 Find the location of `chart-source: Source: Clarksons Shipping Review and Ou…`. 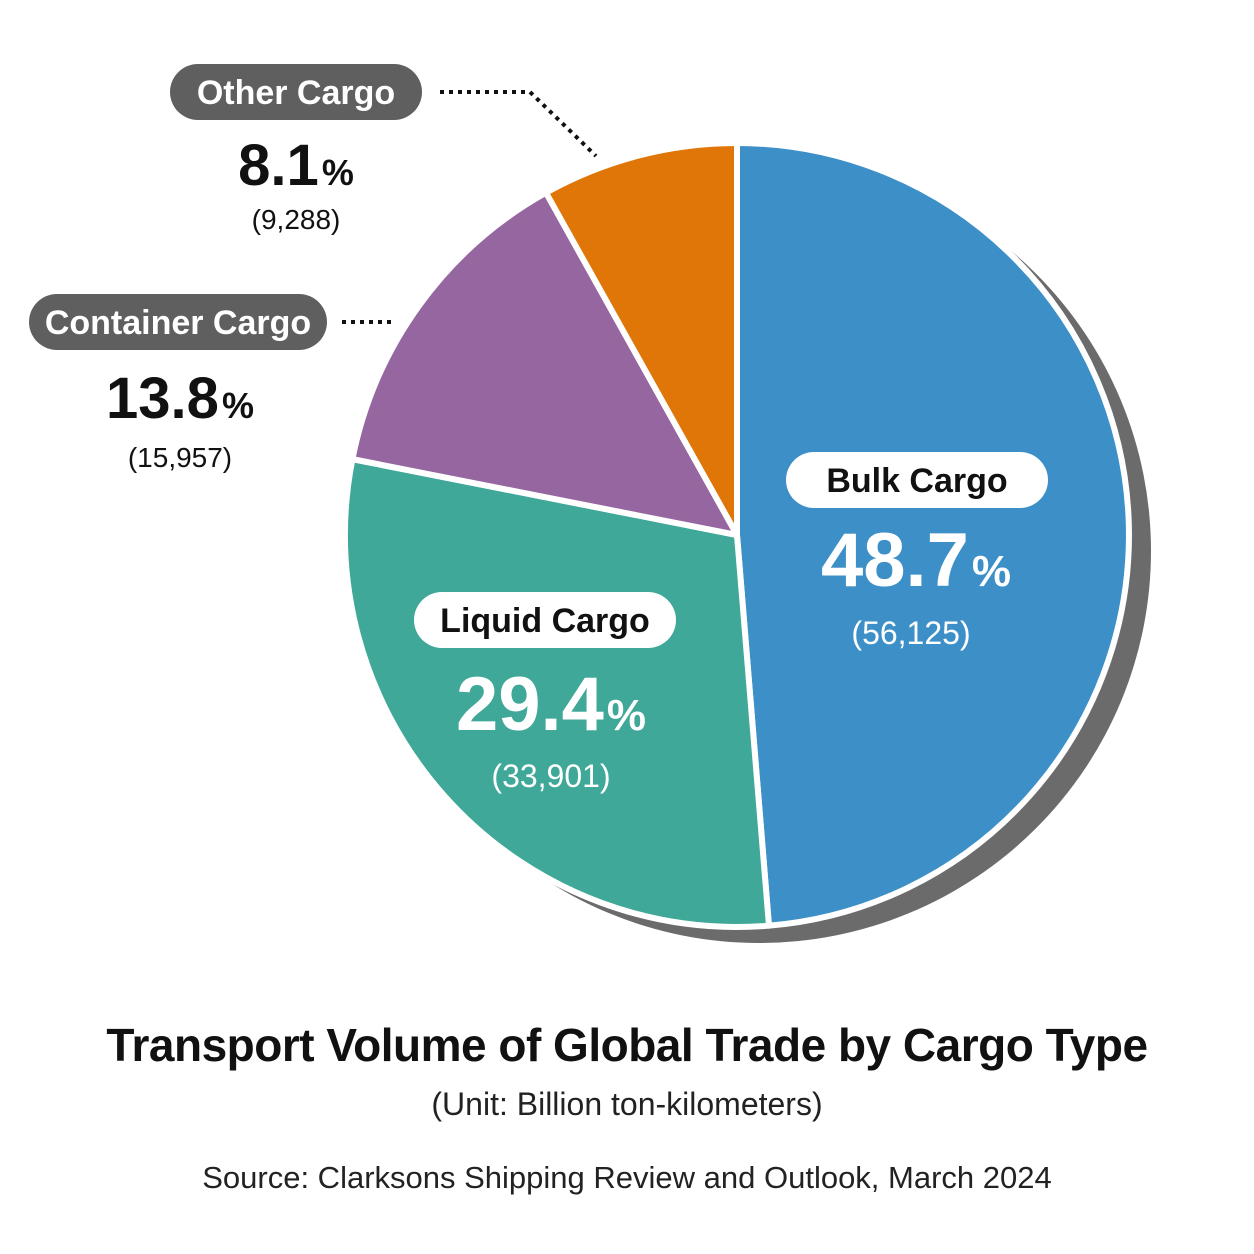

chart-source: Source: Clarksons Shipping Review and Ou… is located at coordinates (627, 1177).